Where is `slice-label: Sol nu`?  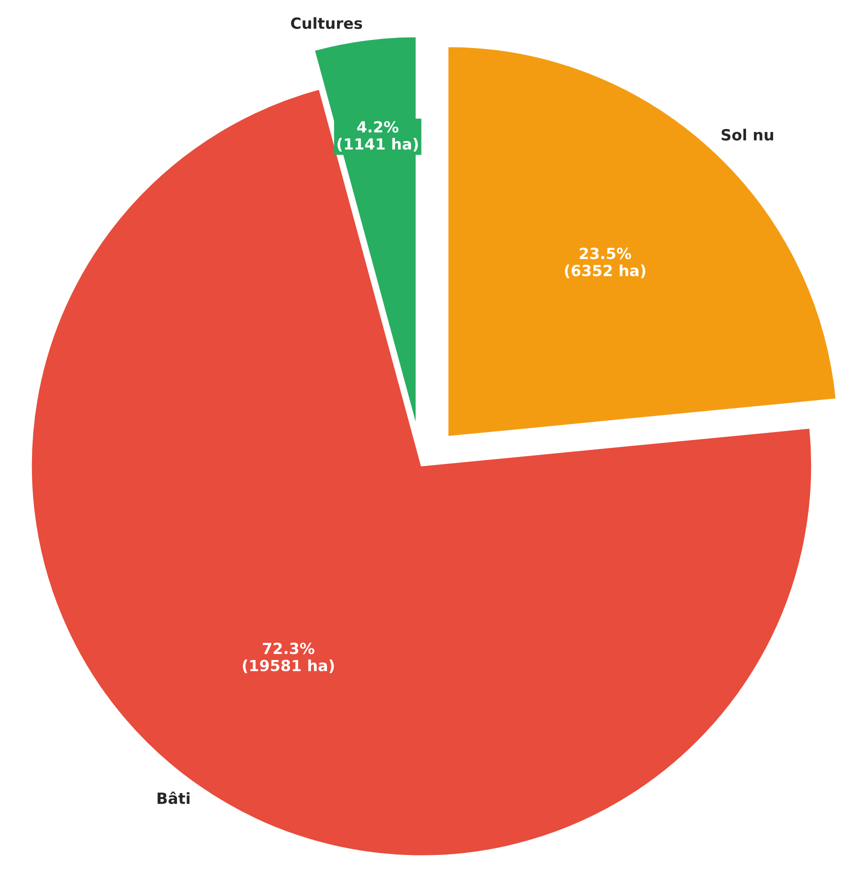
slice-label: Sol nu is located at coordinates (748, 134).